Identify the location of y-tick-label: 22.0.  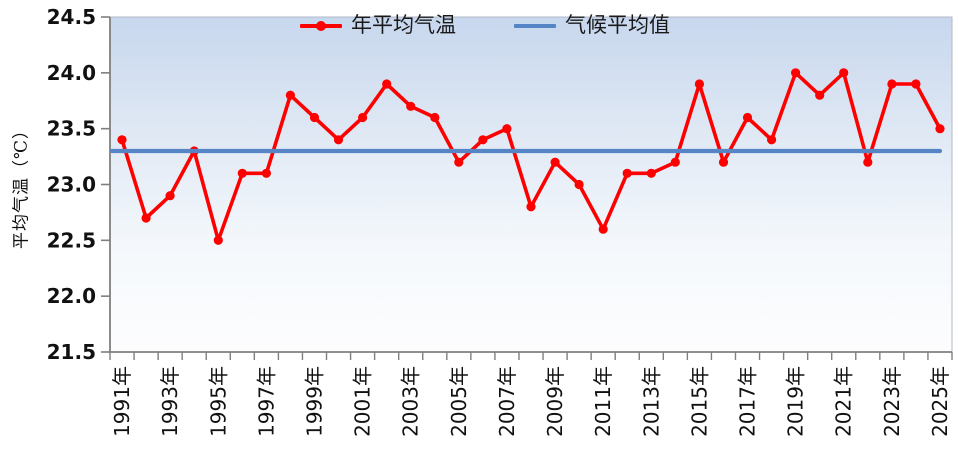
(71, 296).